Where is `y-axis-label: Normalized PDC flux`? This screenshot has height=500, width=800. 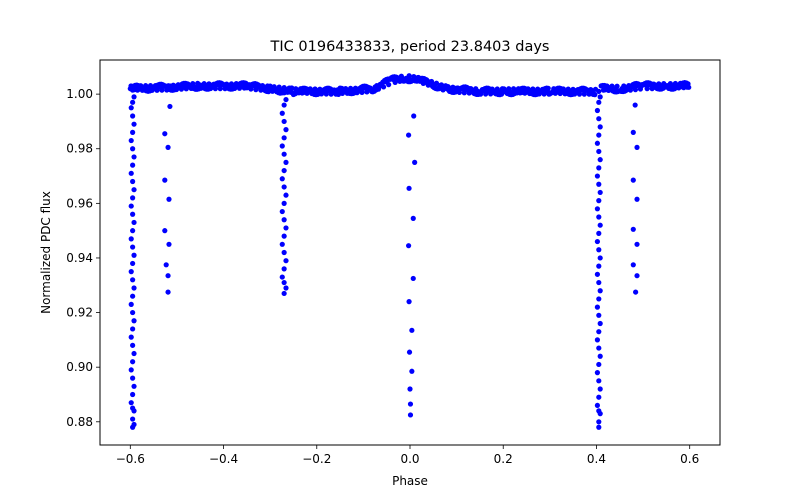
y-axis-label: Normalized PDC flux is located at coordinates (46, 252).